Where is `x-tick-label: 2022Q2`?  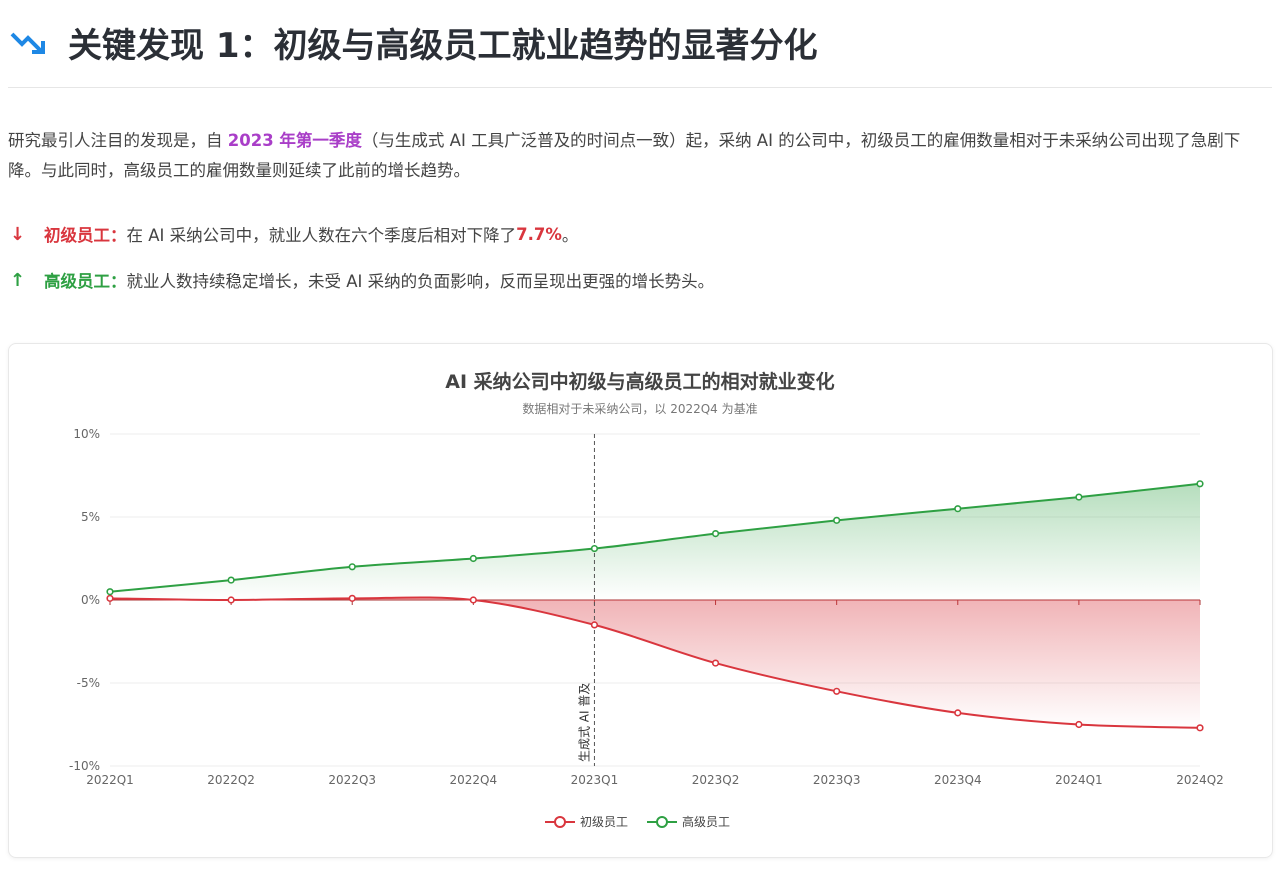 x-tick-label: 2022Q2 is located at coordinates (231, 780).